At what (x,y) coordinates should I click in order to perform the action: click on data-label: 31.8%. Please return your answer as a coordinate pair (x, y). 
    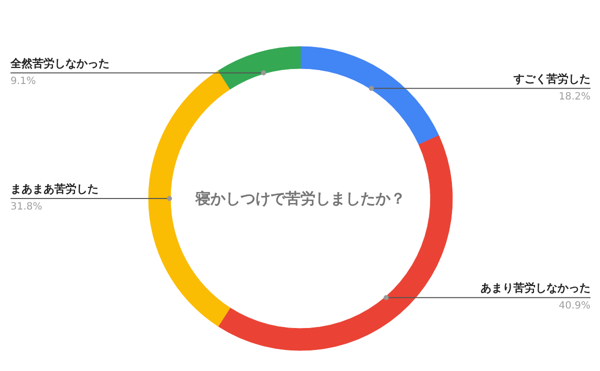
    Looking at the image, I should click on (26, 207).